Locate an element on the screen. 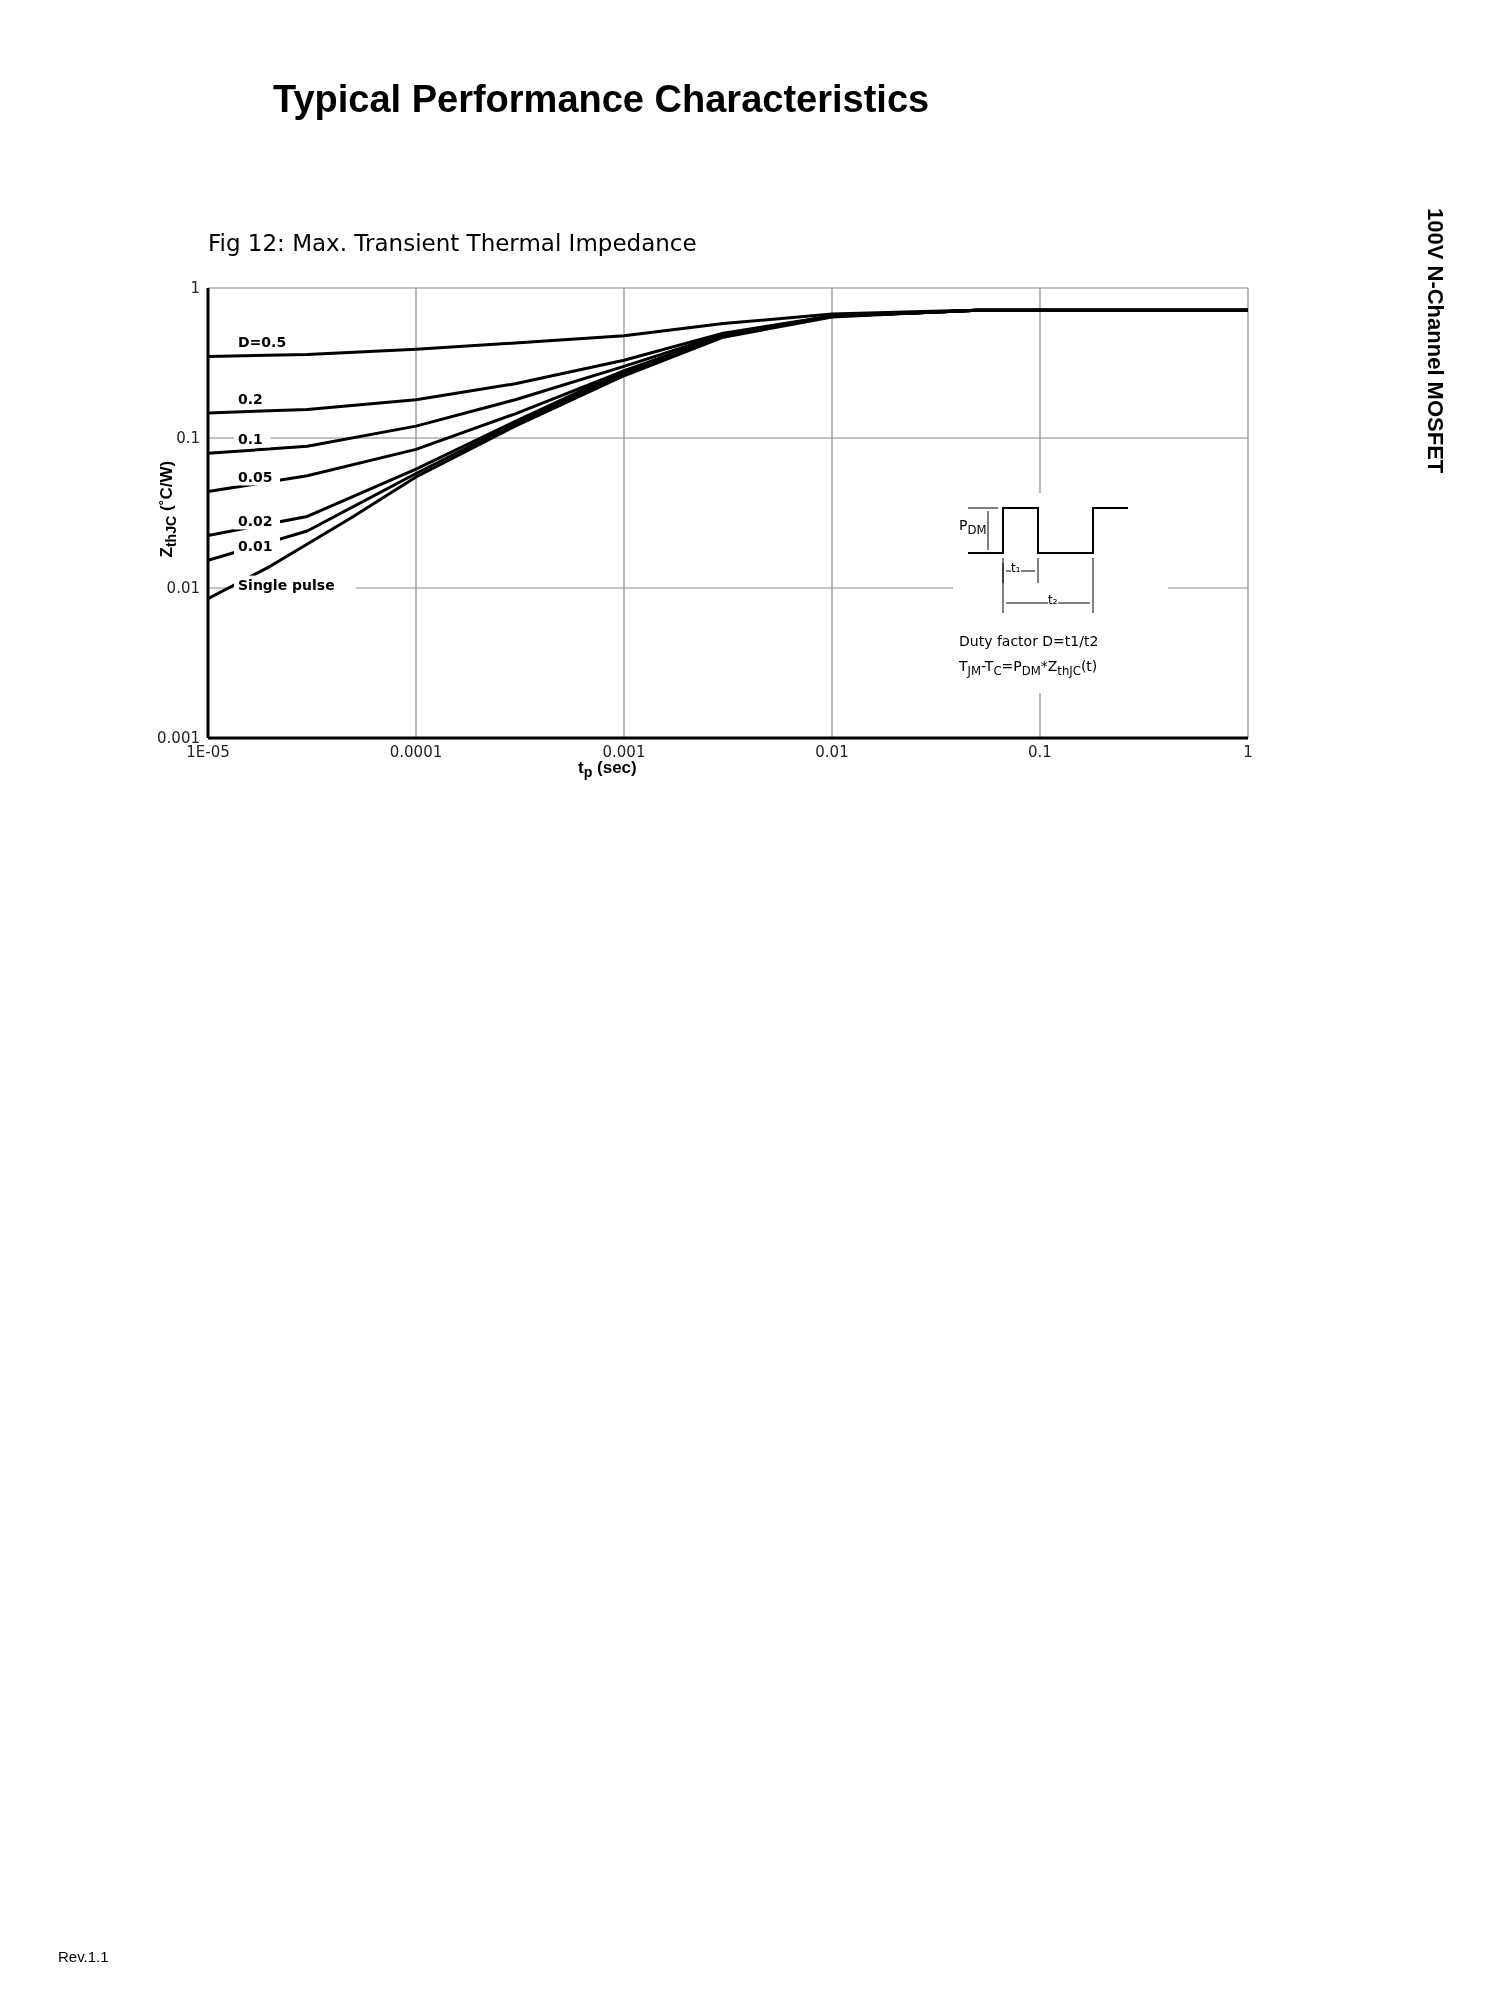  x-tick-label: 1 is located at coordinates (1248, 751).